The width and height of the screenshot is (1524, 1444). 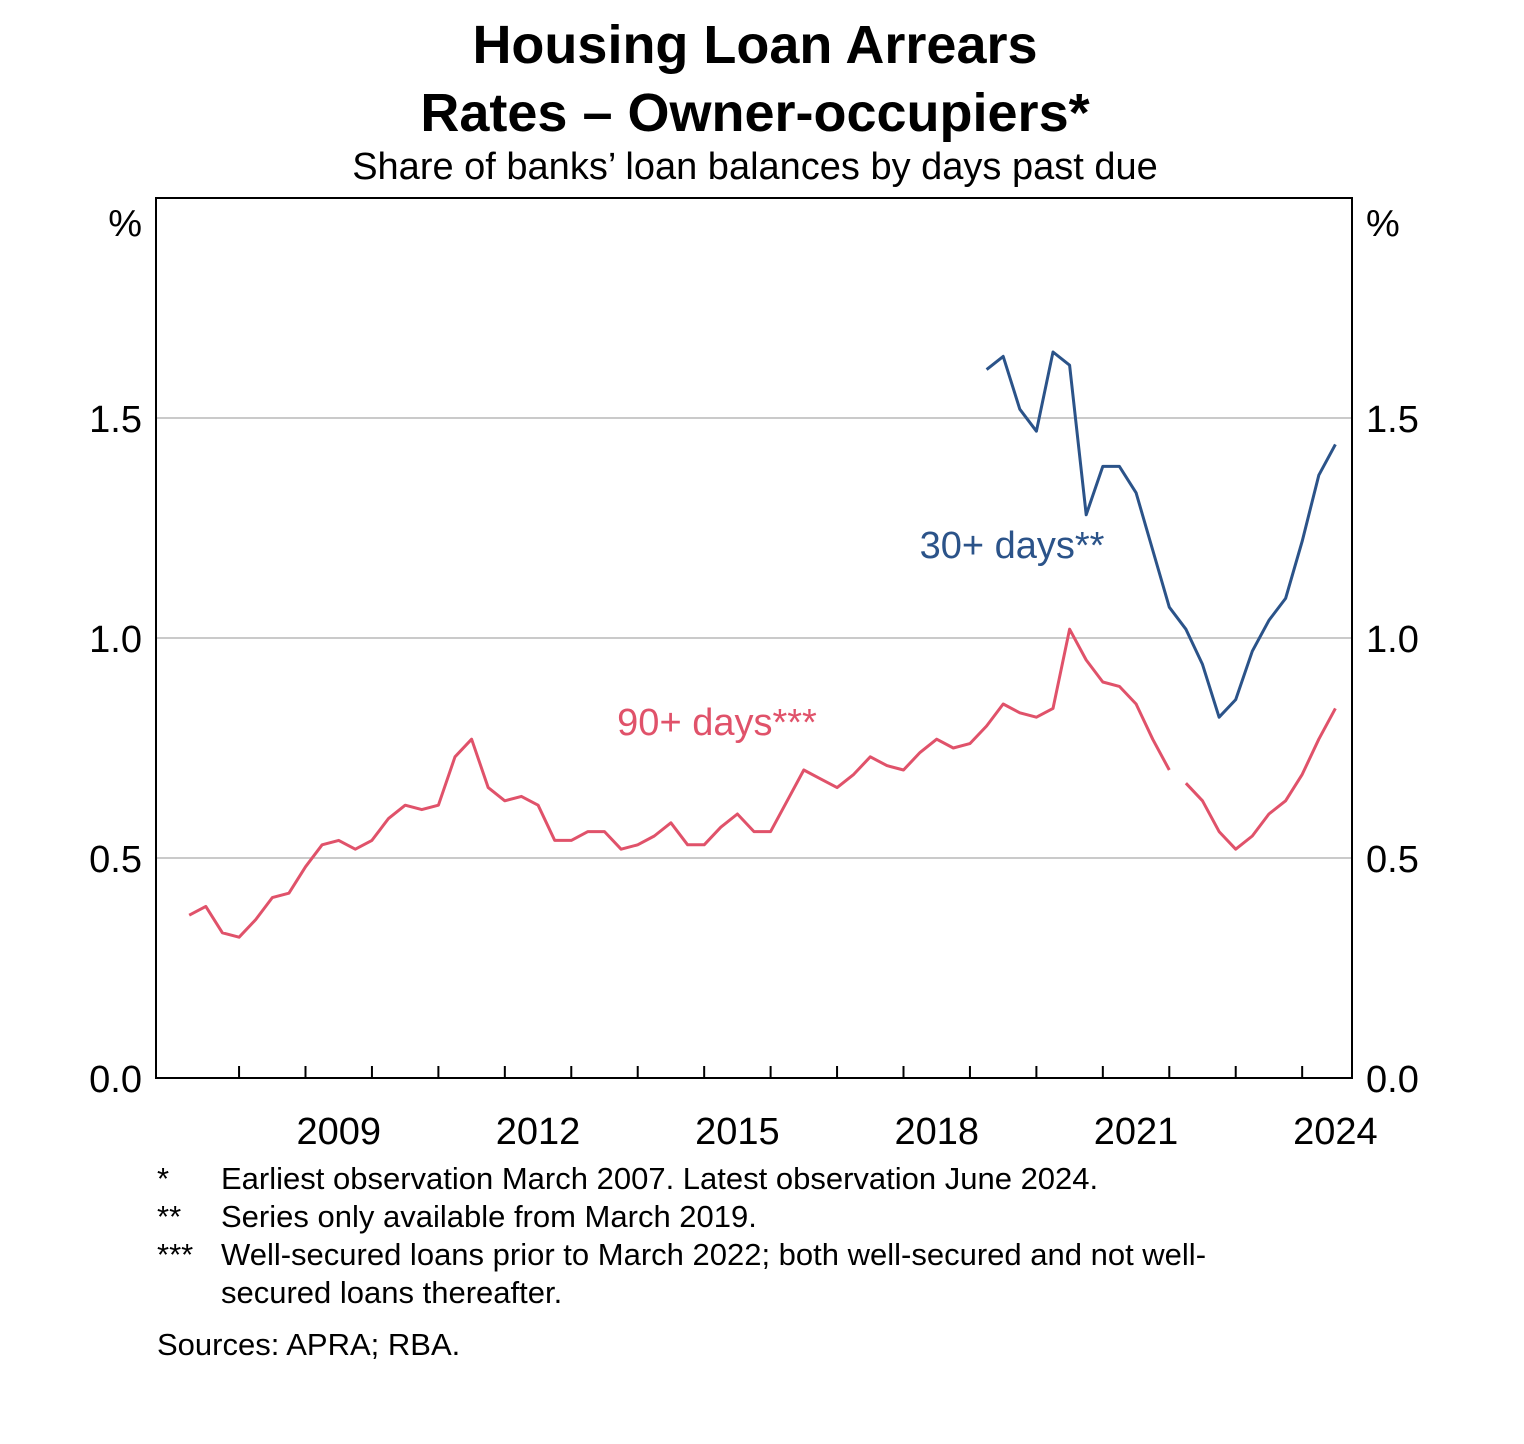 I want to click on y-tick-label-left: 0.0, so click(x=115, y=1080).